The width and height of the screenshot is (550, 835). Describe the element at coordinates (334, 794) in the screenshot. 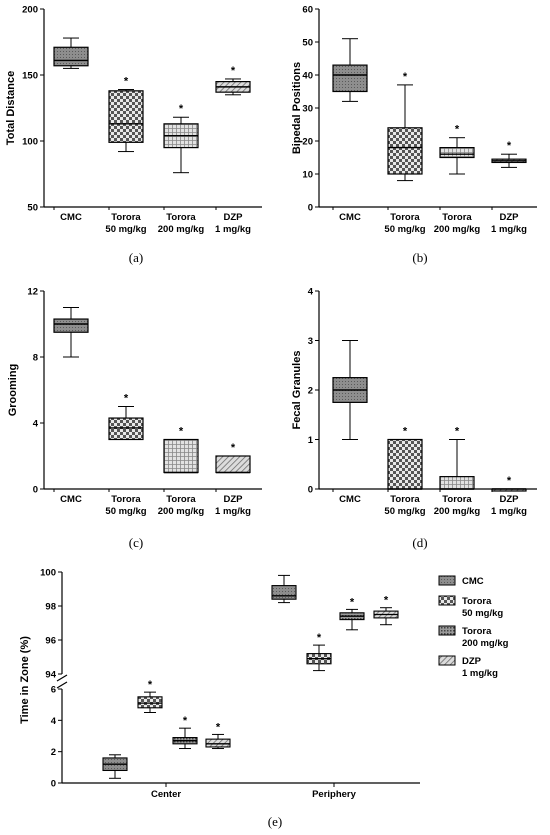

I see `x-tick-label: Periphery` at that location.